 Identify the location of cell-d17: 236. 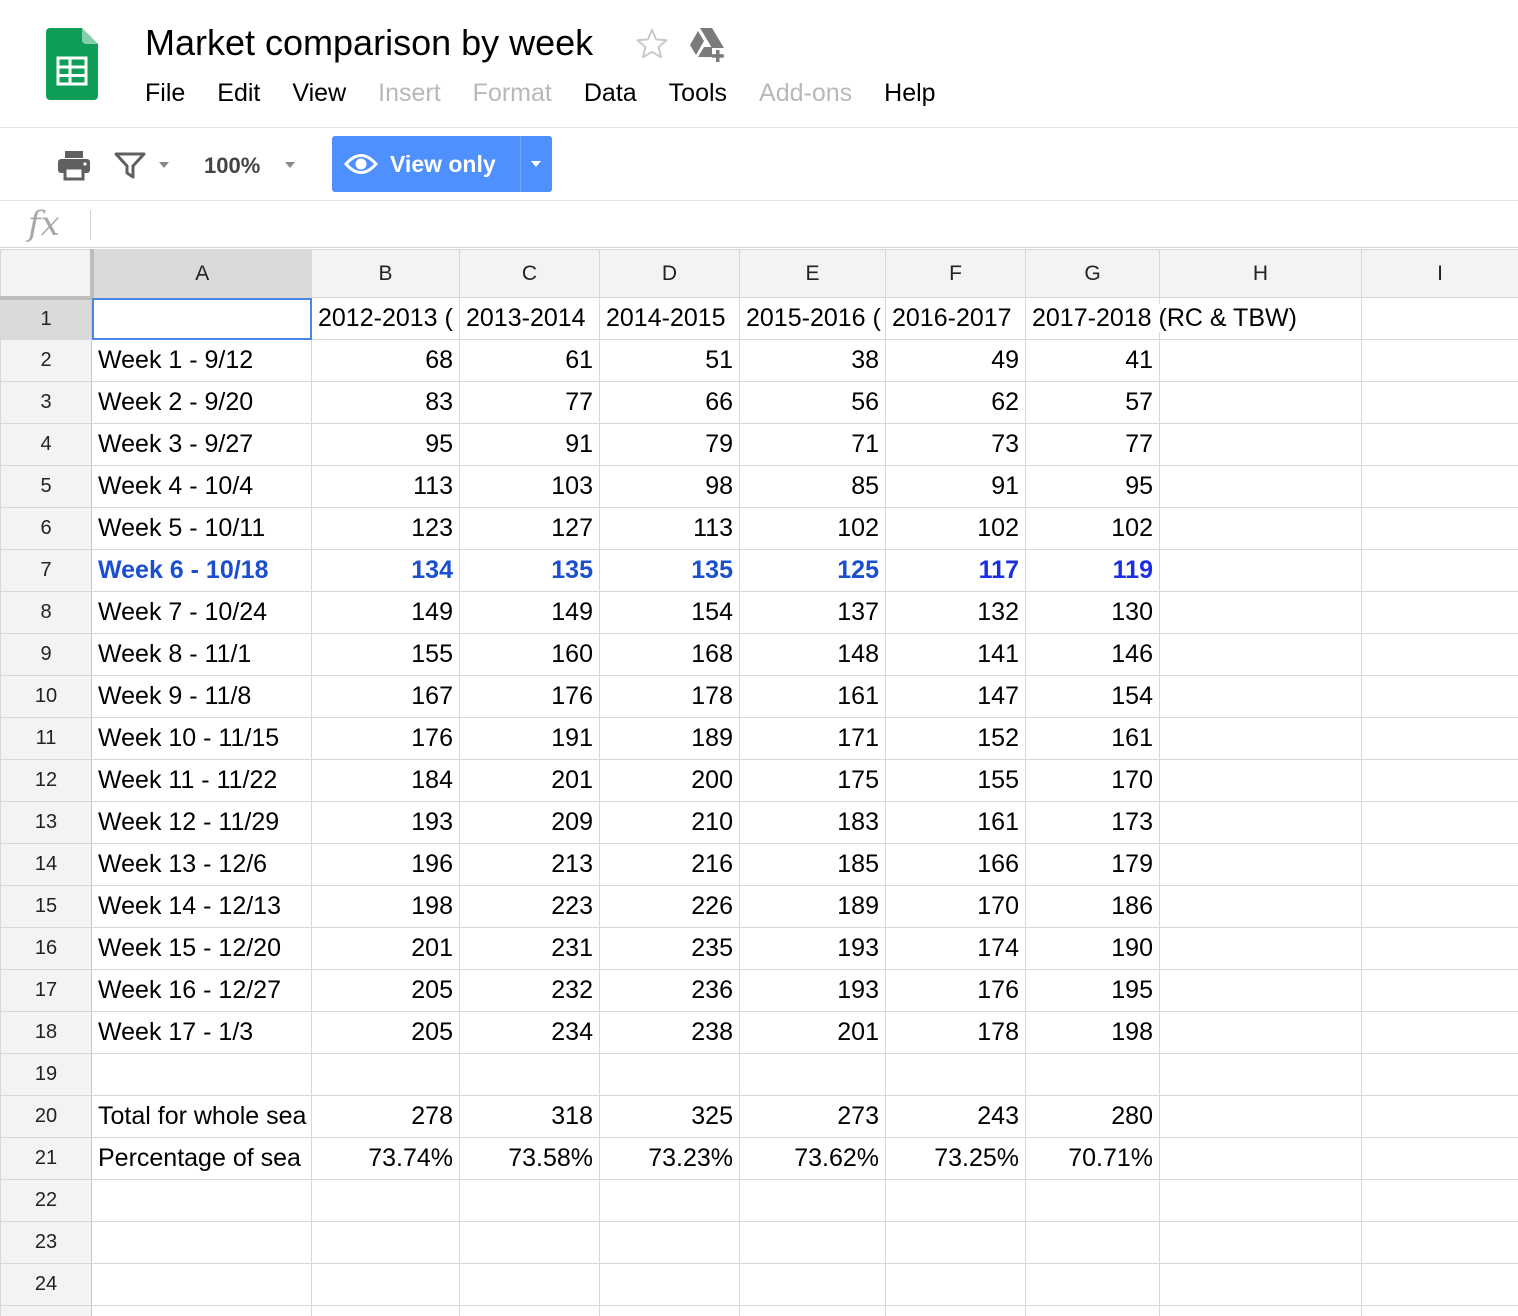
(669, 990).